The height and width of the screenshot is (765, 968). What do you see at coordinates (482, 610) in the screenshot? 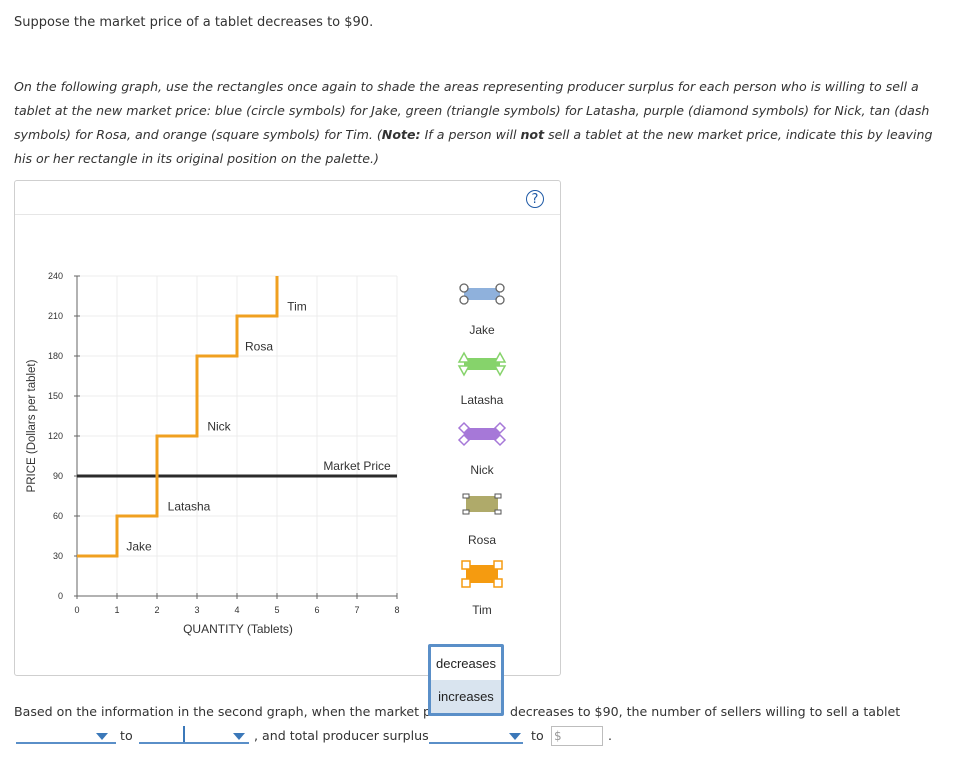
I see `palette-label-tim: Tim` at bounding box center [482, 610].